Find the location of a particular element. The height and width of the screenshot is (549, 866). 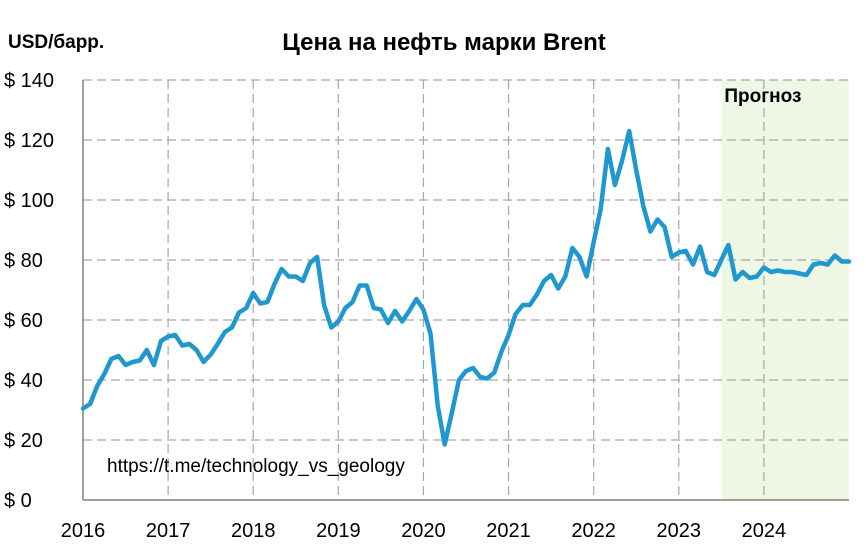

x-tick-label: 2017 is located at coordinates (168, 531).